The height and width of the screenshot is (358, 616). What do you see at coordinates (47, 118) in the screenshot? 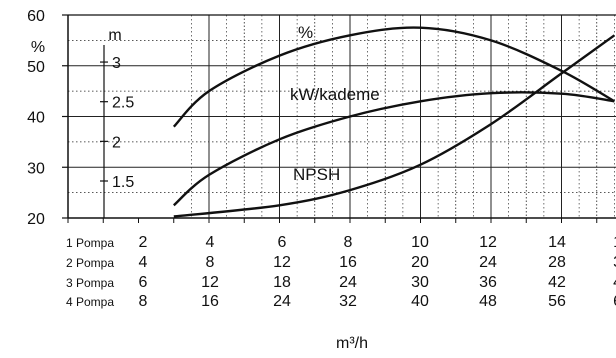
I see `left-axis-ticks: 20 30 40 50 60` at bounding box center [47, 118].